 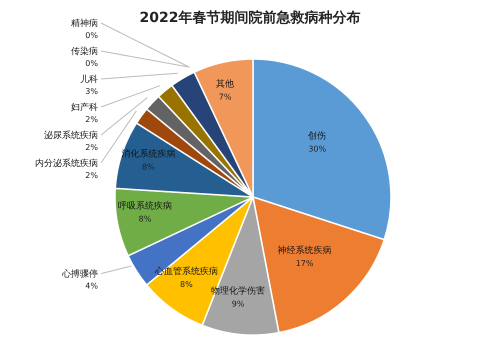 I want to click on slice-label: 创伤, so click(x=317, y=136).